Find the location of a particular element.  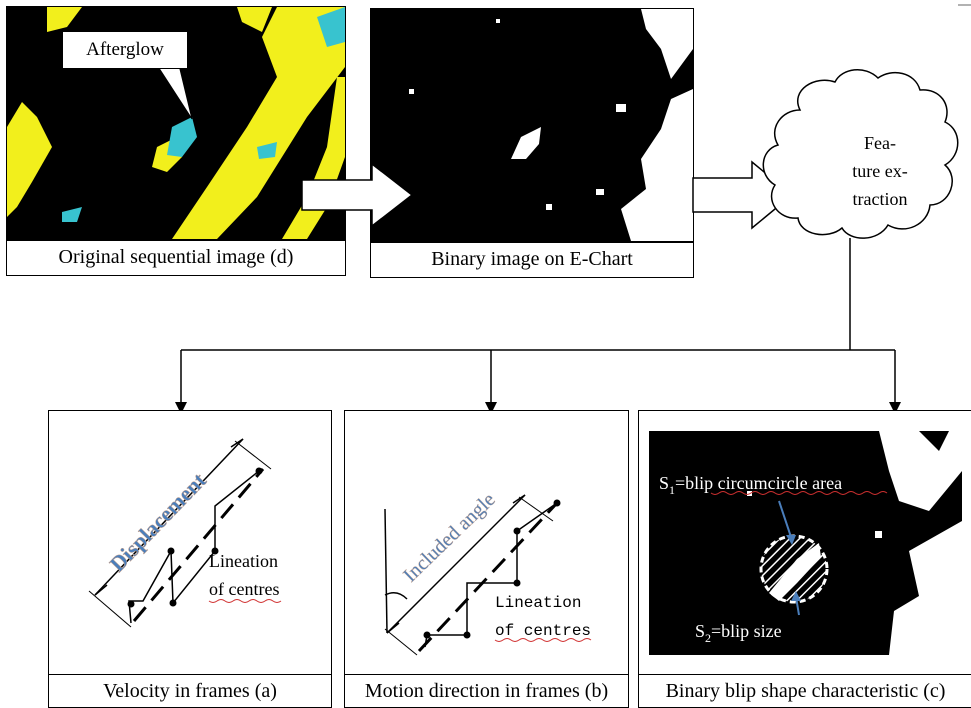

direction-panel: Included angle Lineation of centres is located at coordinates (486, 544).